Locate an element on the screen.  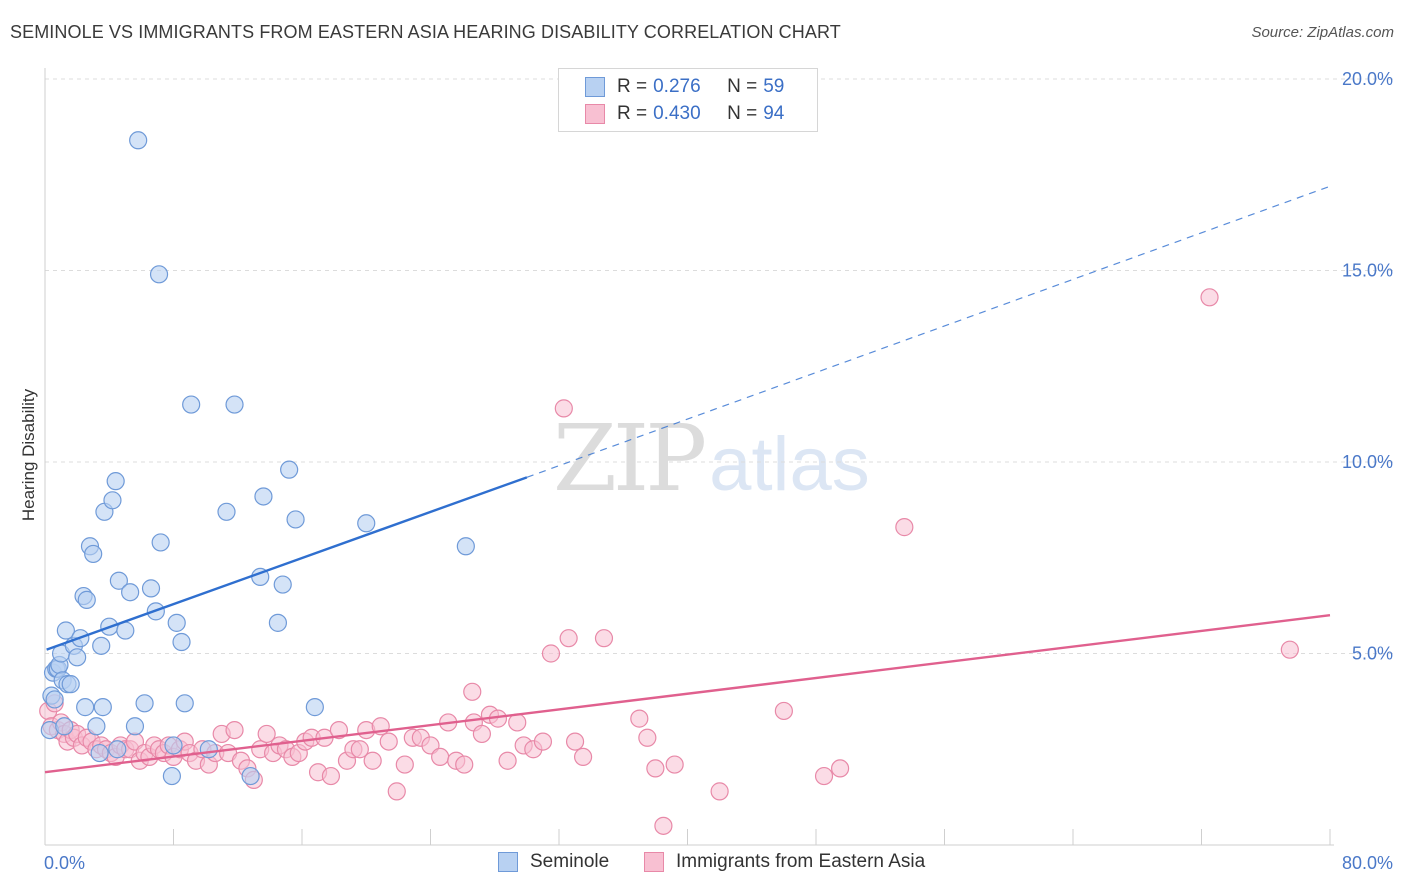
trendline-seminole is located at coordinates (287, 563).